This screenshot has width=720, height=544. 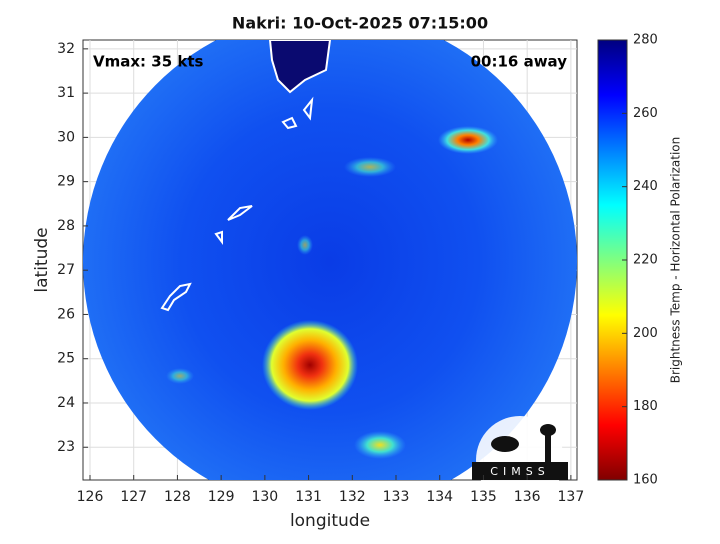 I want to click on colorbar-tick-label: 280, so click(x=645, y=40).